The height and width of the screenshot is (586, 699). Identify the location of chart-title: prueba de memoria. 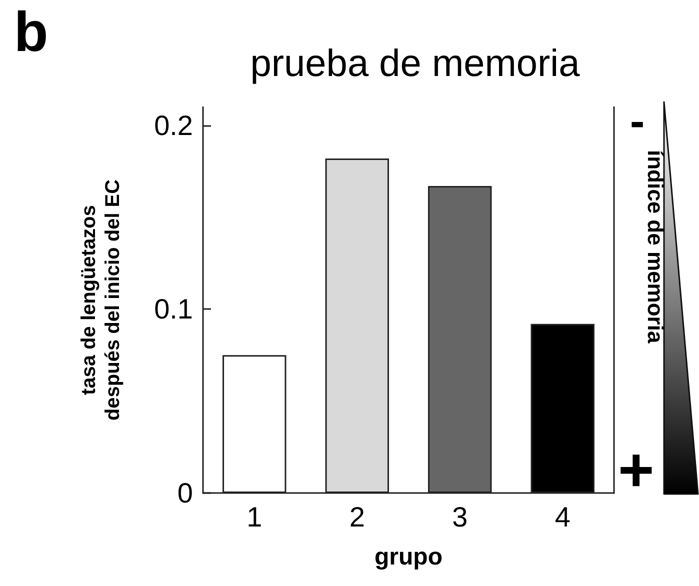
(415, 64).